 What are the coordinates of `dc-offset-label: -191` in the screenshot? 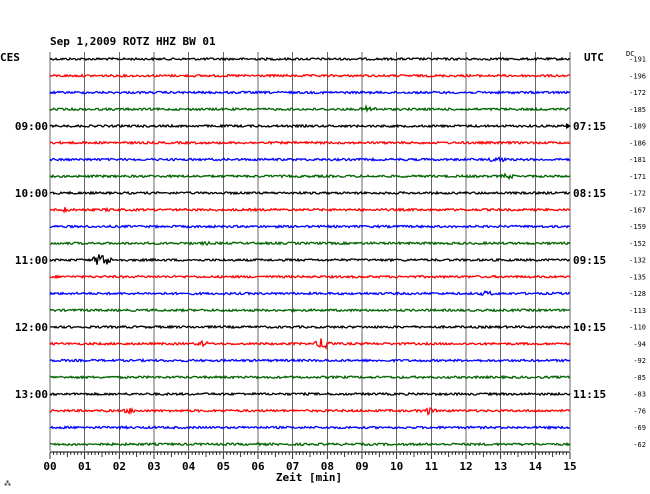 It's located at (637, 60).